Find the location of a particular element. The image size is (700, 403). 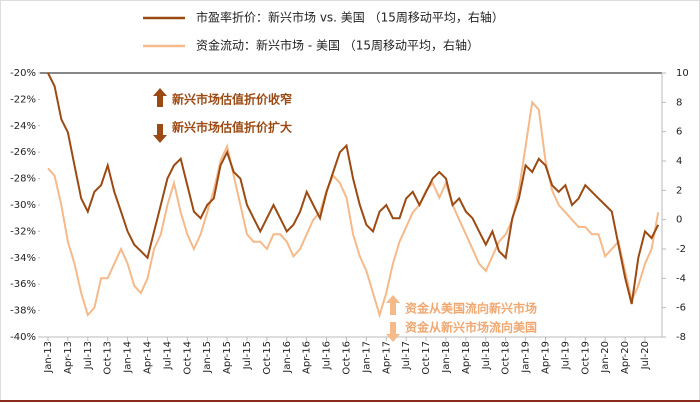

x-tick-label: Jan-20 is located at coordinates (605, 357).